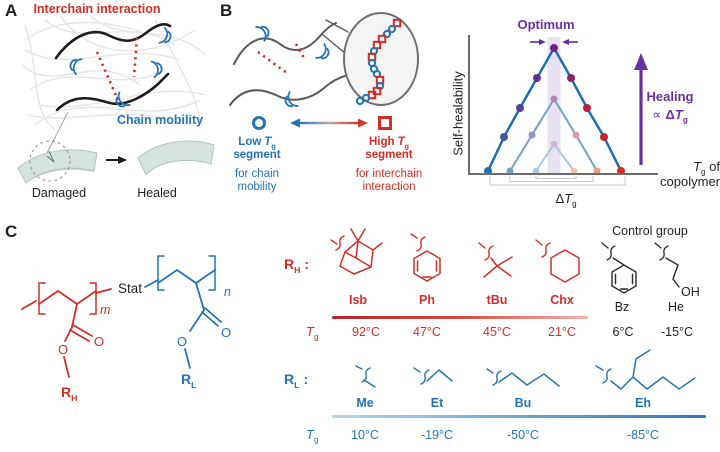 The height and width of the screenshot is (452, 720). Describe the element at coordinates (57, 147) in the screenshot. I see `damaged-sample-icon` at that location.